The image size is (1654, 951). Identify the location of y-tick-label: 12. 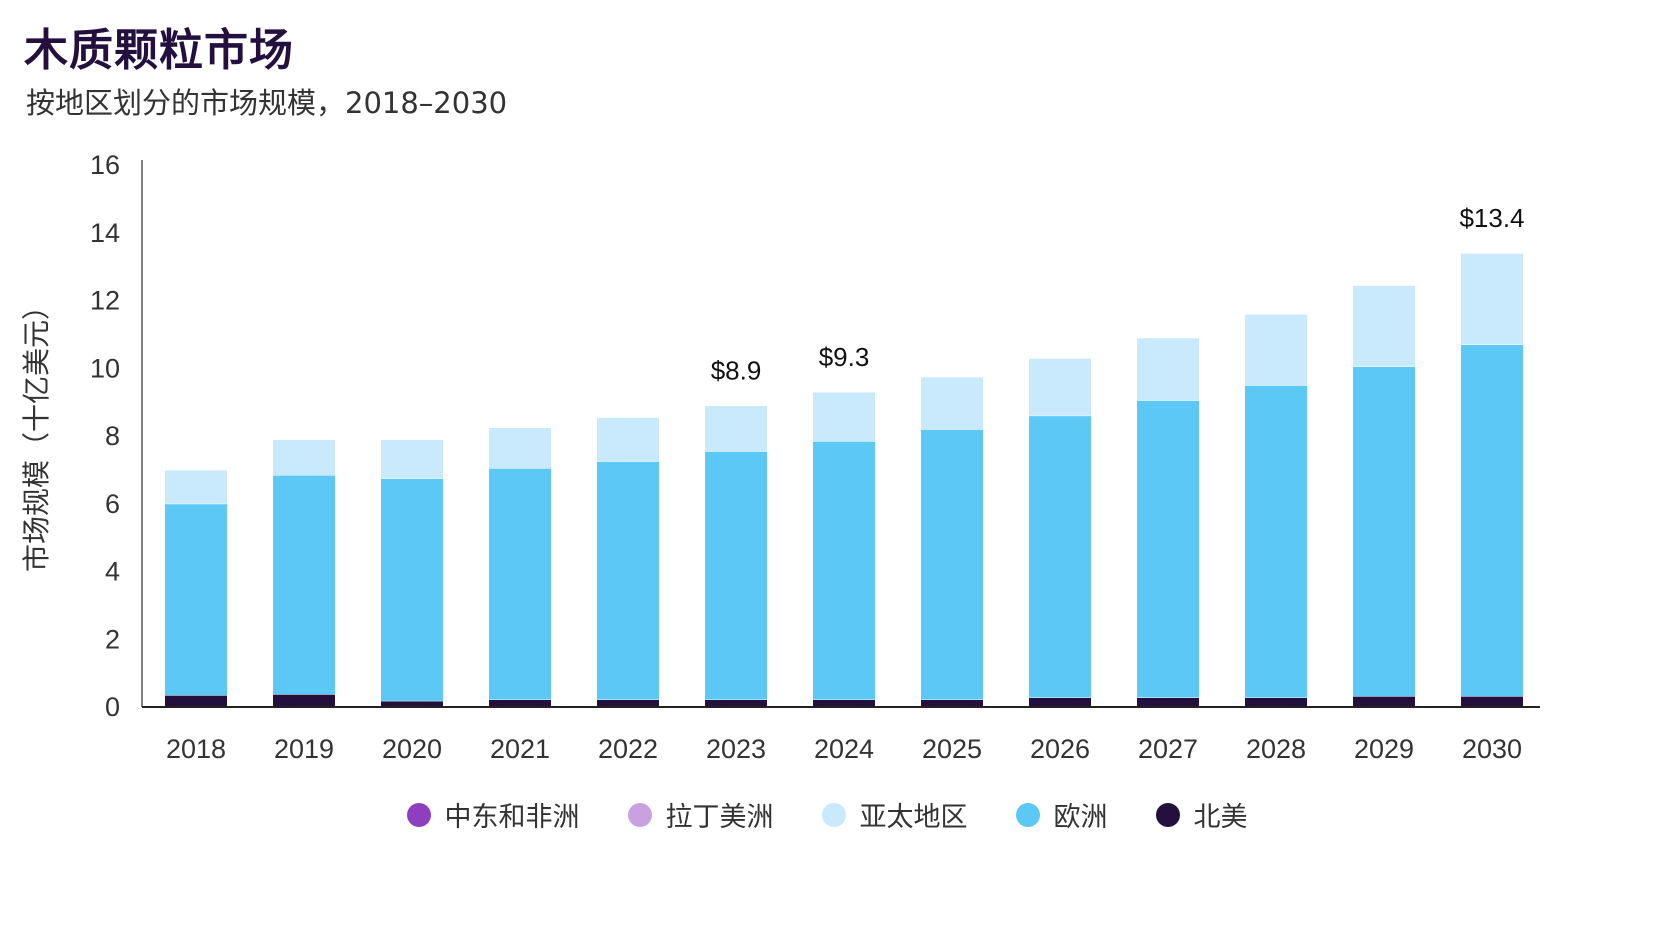
(105, 301).